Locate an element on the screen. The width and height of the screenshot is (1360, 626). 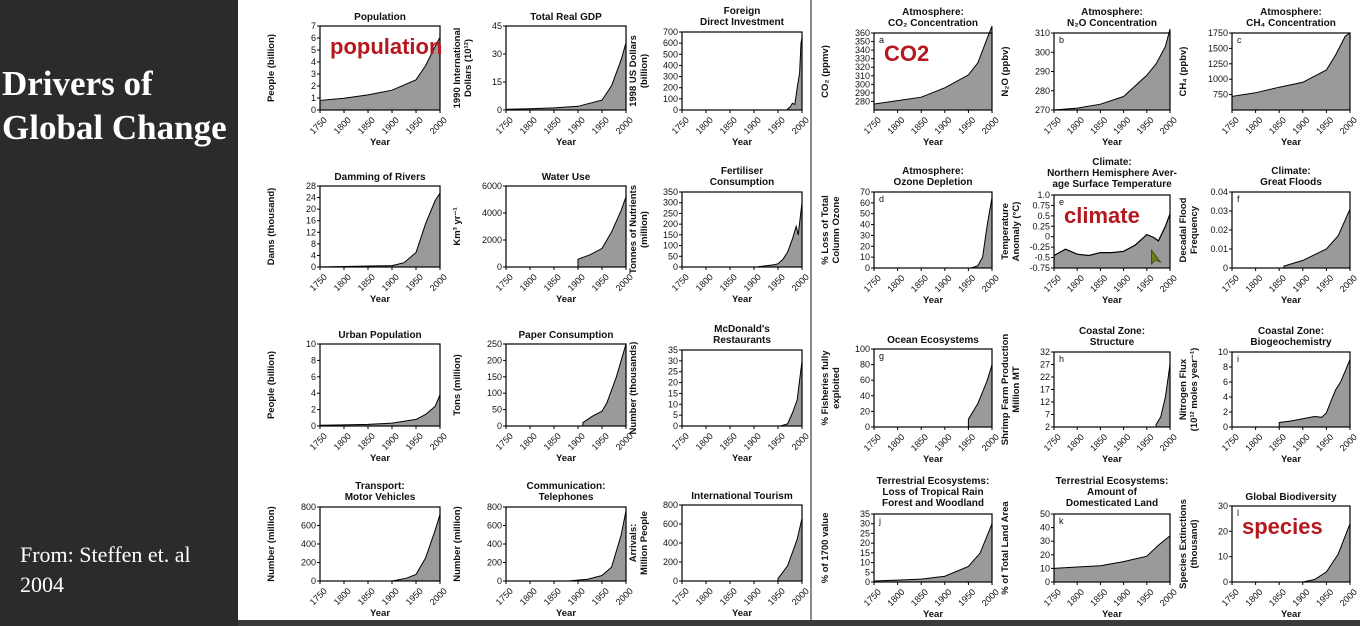
chart-title: CO₂ Concentration is located at coordinates (933, 23).